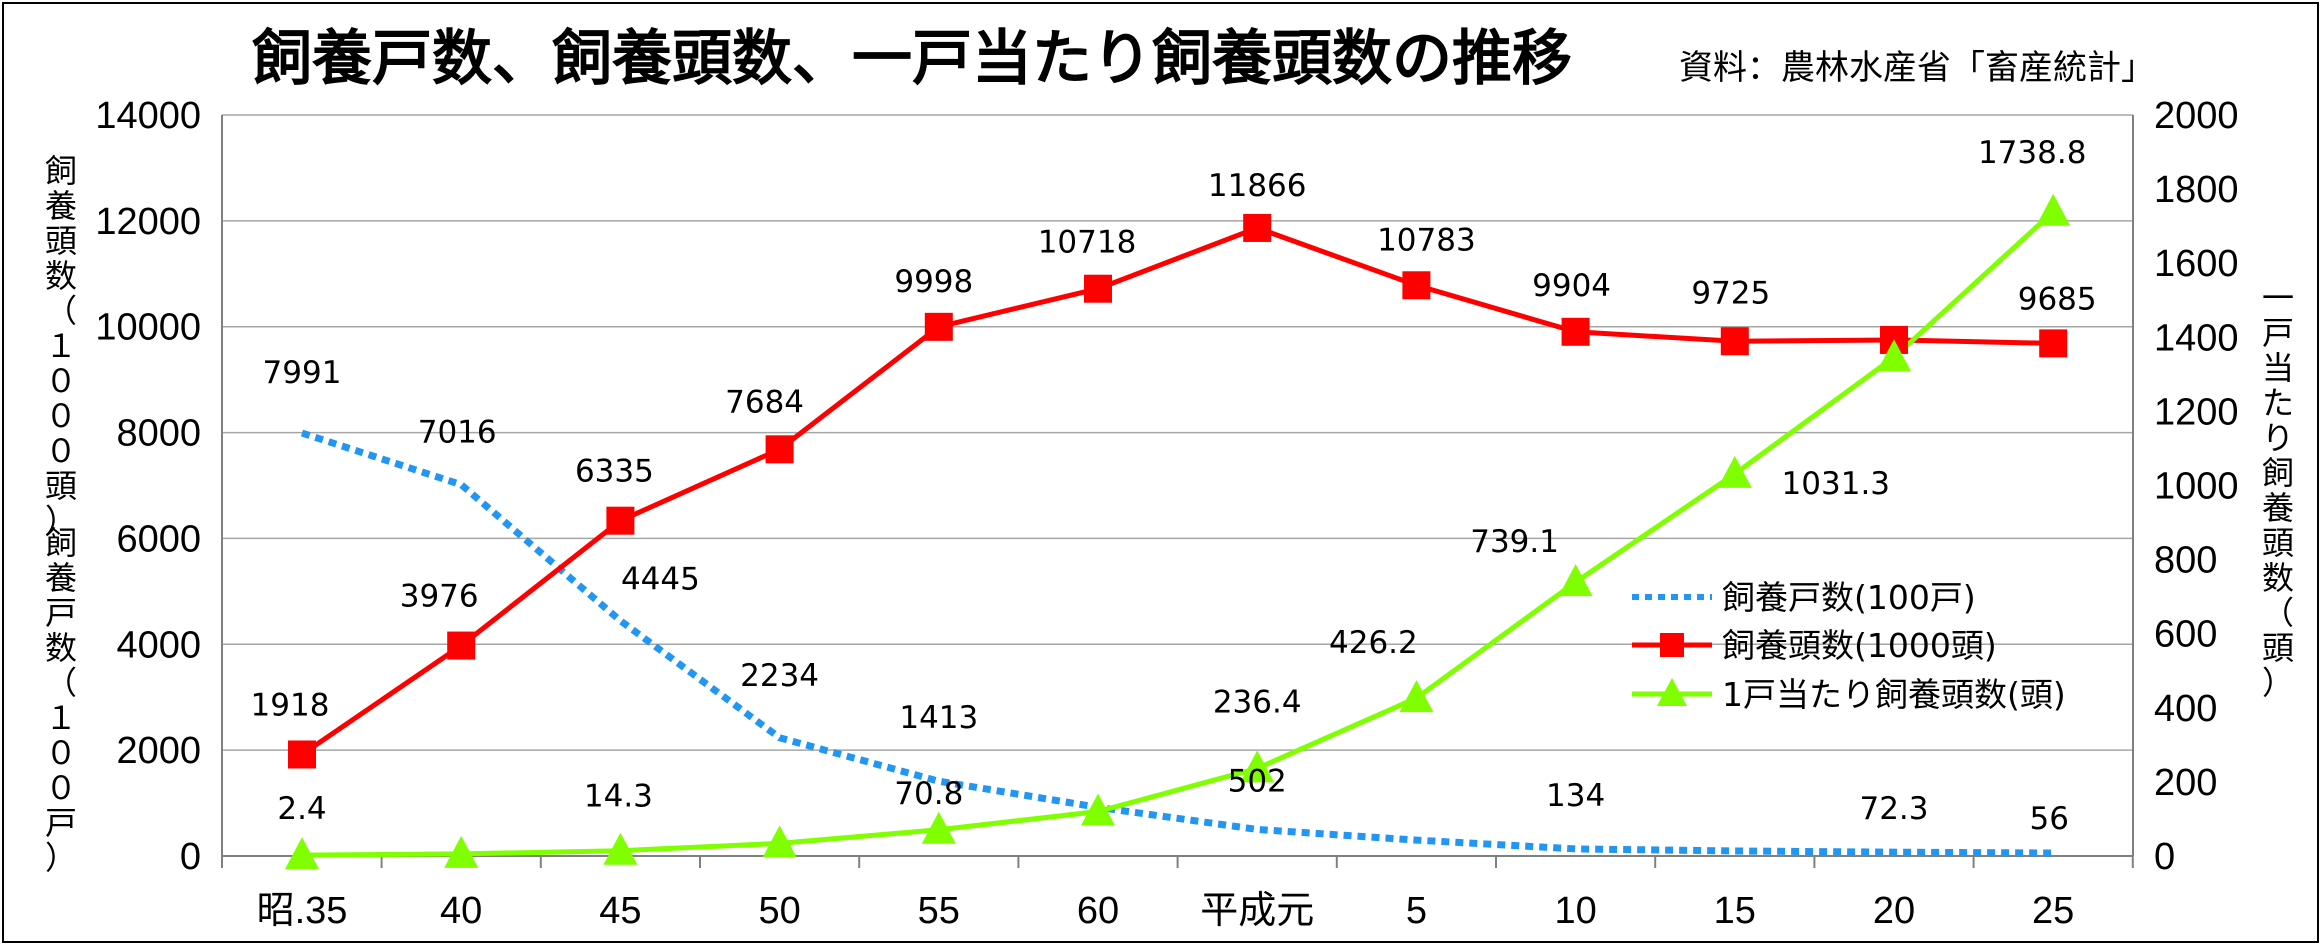 The width and height of the screenshot is (2323, 947). What do you see at coordinates (158, 539) in the screenshot?
I see `left-tick-label: 6000` at bounding box center [158, 539].